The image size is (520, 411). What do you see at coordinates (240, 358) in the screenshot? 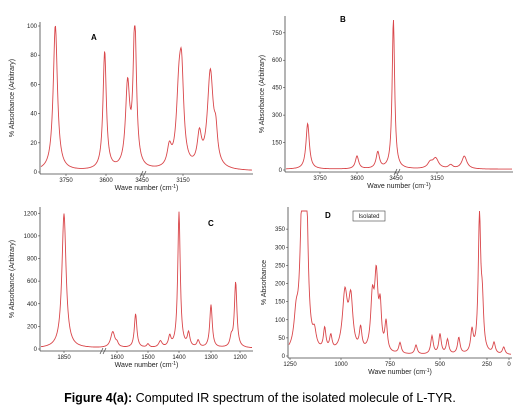
I see `x-tick-label: 1200` at bounding box center [240, 358].